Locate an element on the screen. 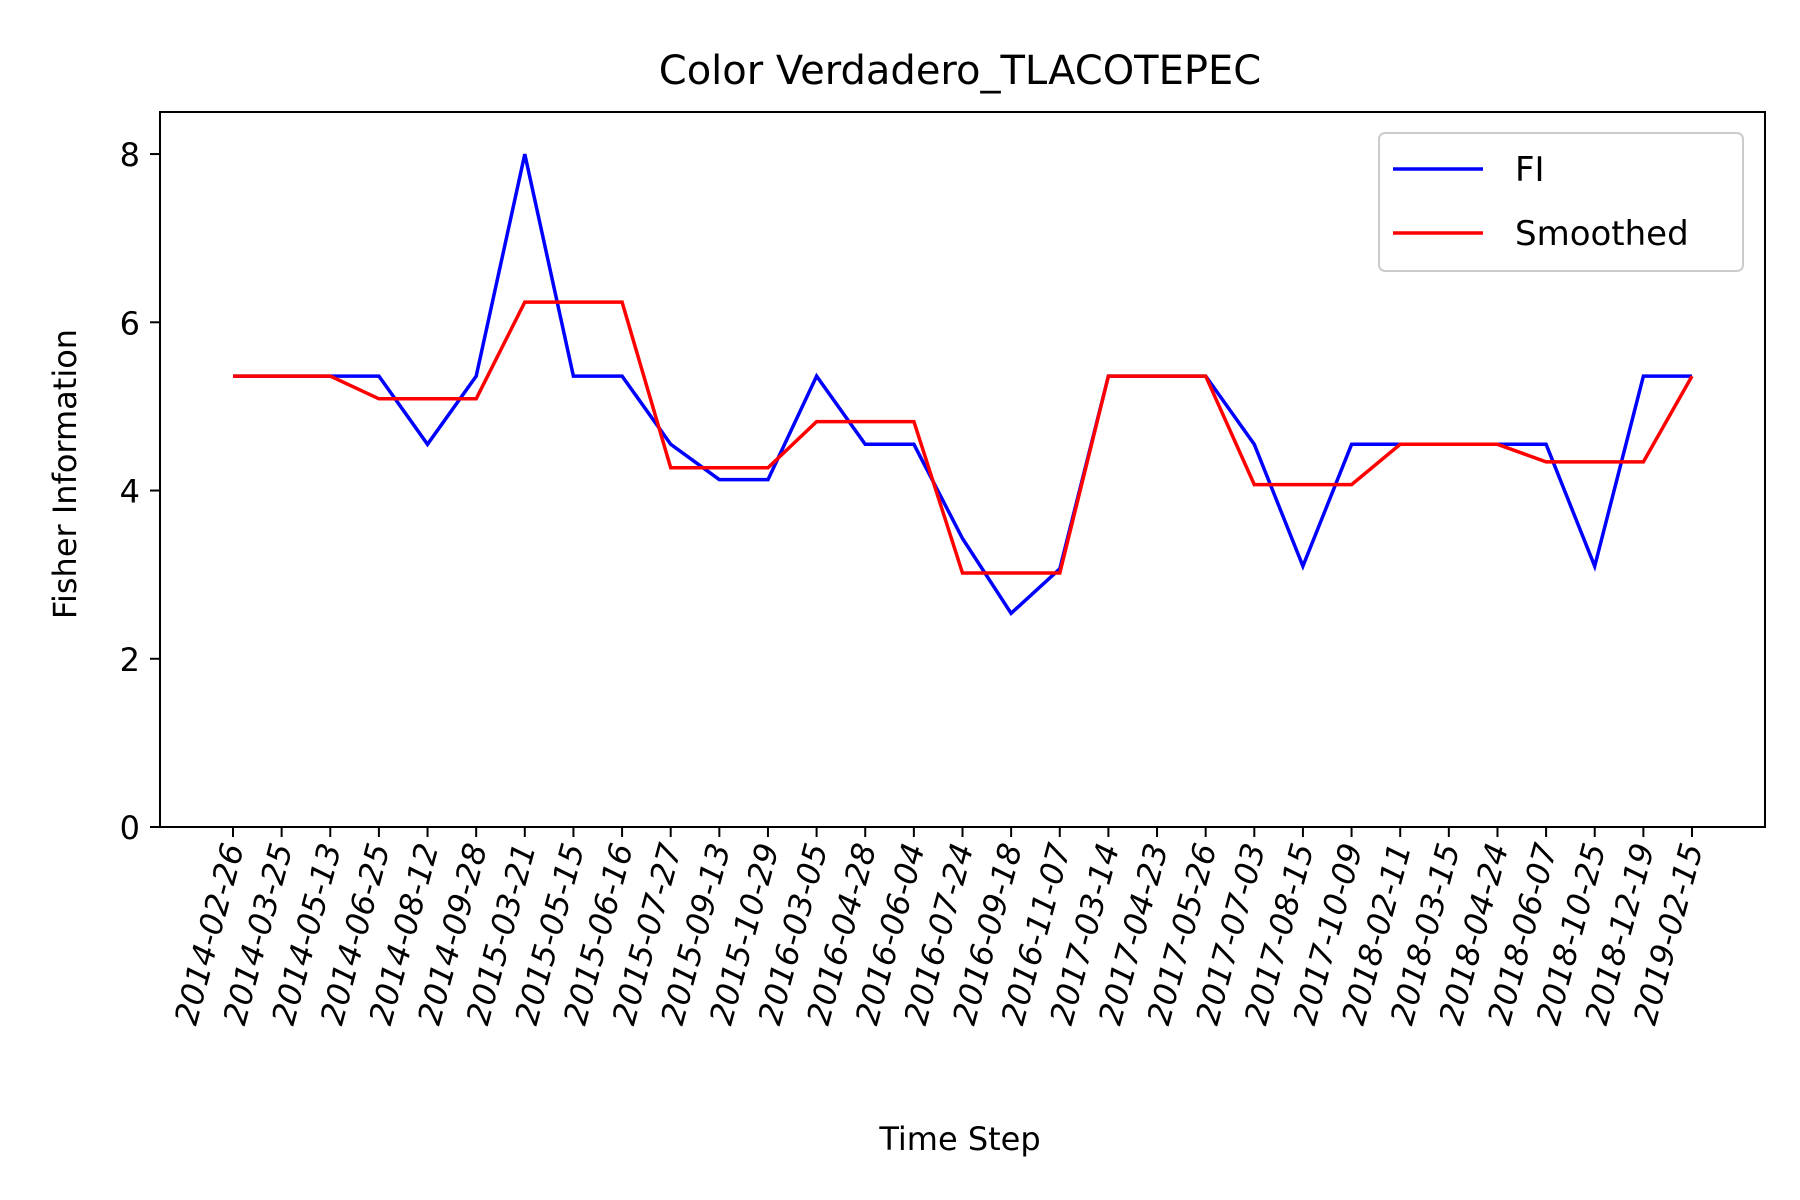  legend: FI Smoothed is located at coordinates (1561, 202).